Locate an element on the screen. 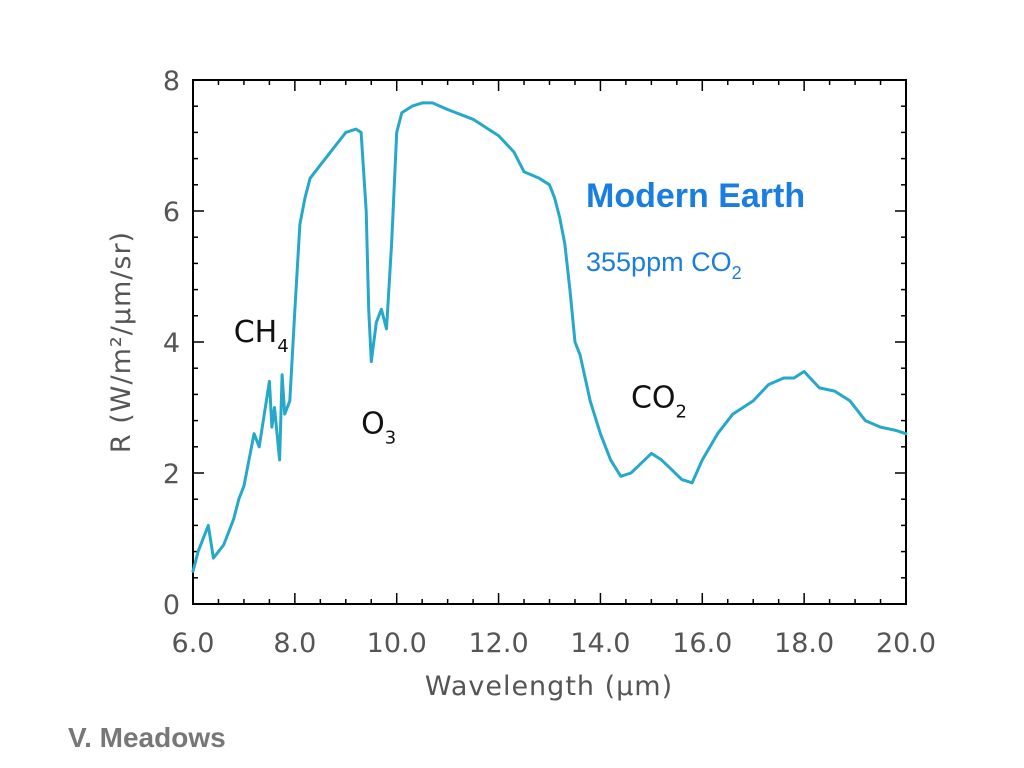 This screenshot has height=768, width=1024. x-tick-label: 14.0 is located at coordinates (600, 643).